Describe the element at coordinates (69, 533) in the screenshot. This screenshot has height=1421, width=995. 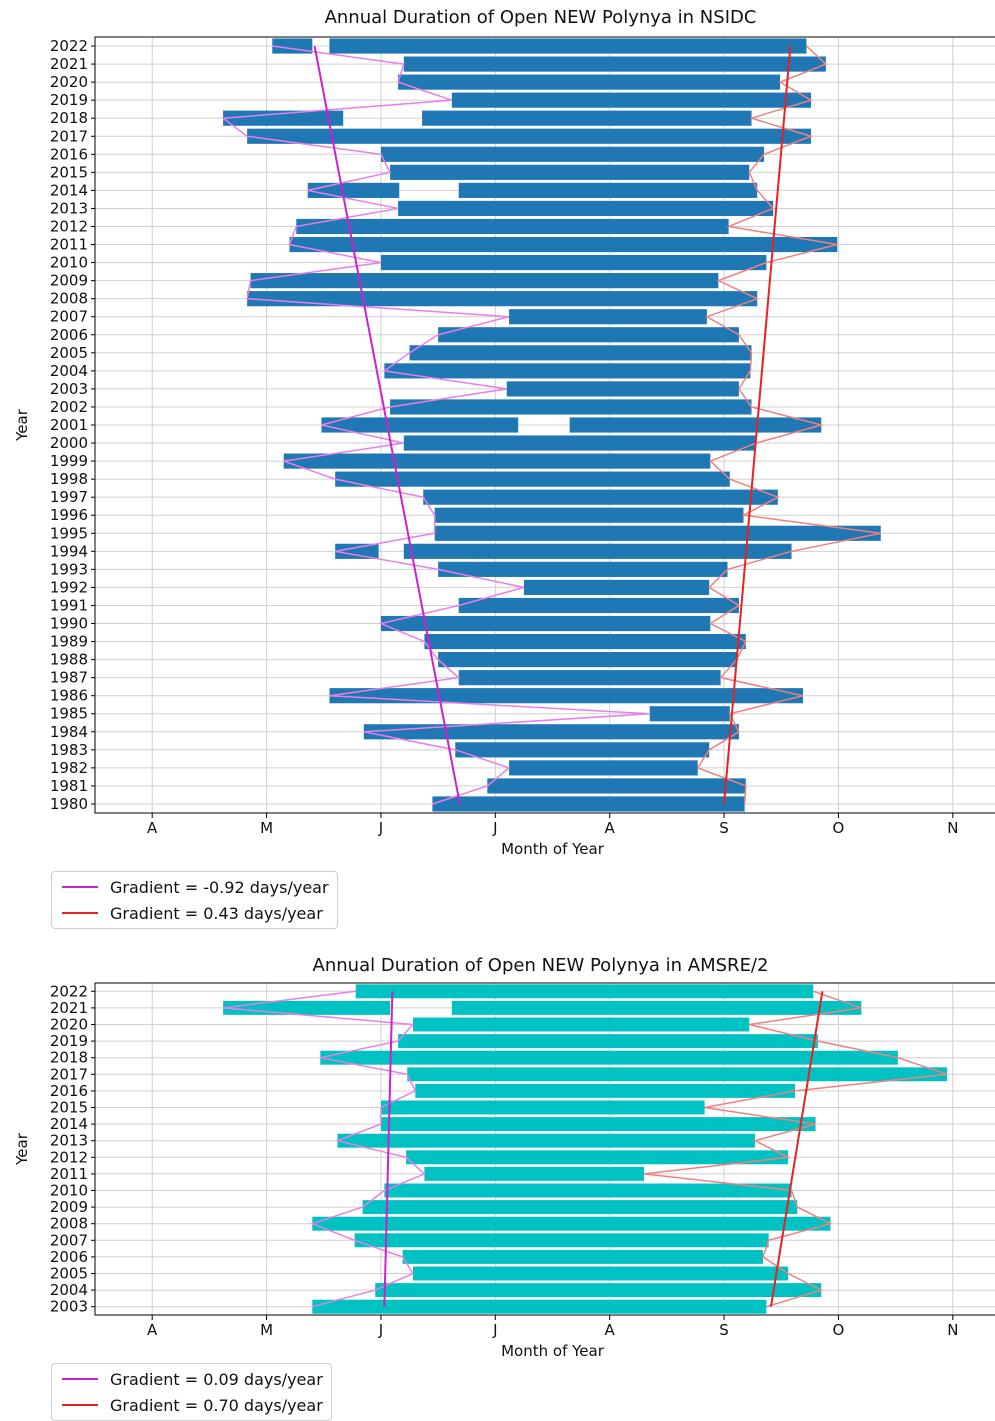
I see `y-tick-label: 1995` at that location.